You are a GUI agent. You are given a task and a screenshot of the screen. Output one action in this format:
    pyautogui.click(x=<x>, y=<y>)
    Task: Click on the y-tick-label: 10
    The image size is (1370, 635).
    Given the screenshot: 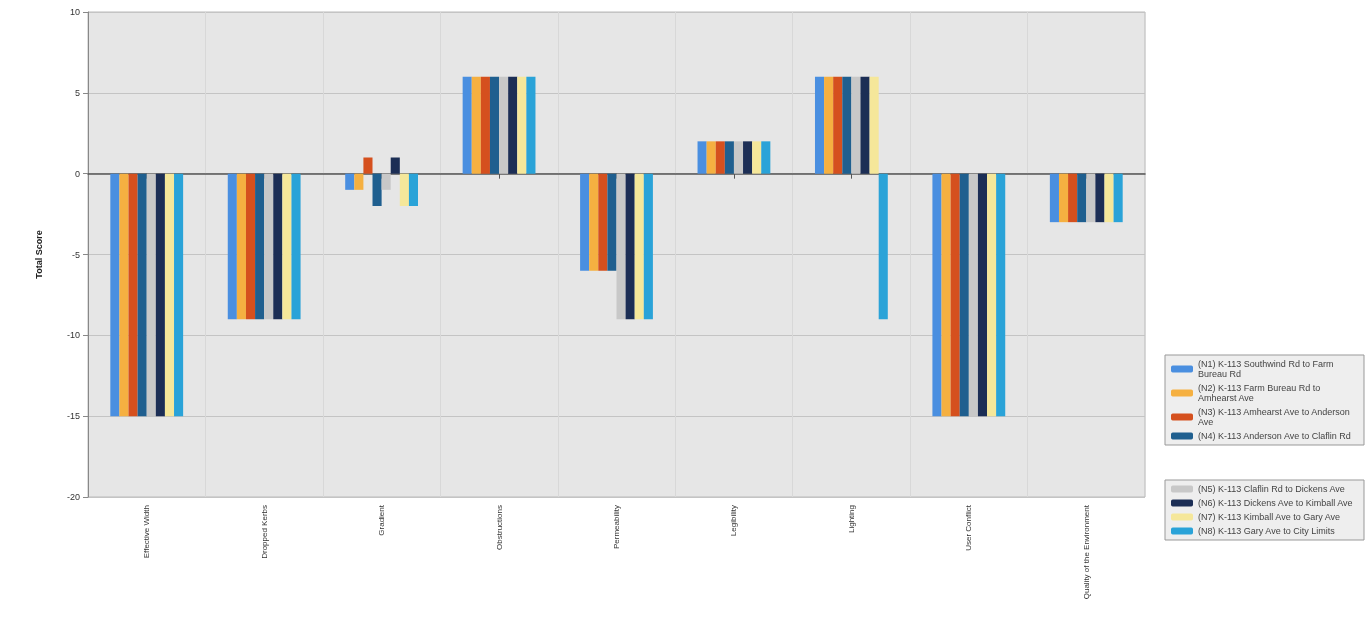 What is the action you would take?
    pyautogui.click(x=74, y=12)
    